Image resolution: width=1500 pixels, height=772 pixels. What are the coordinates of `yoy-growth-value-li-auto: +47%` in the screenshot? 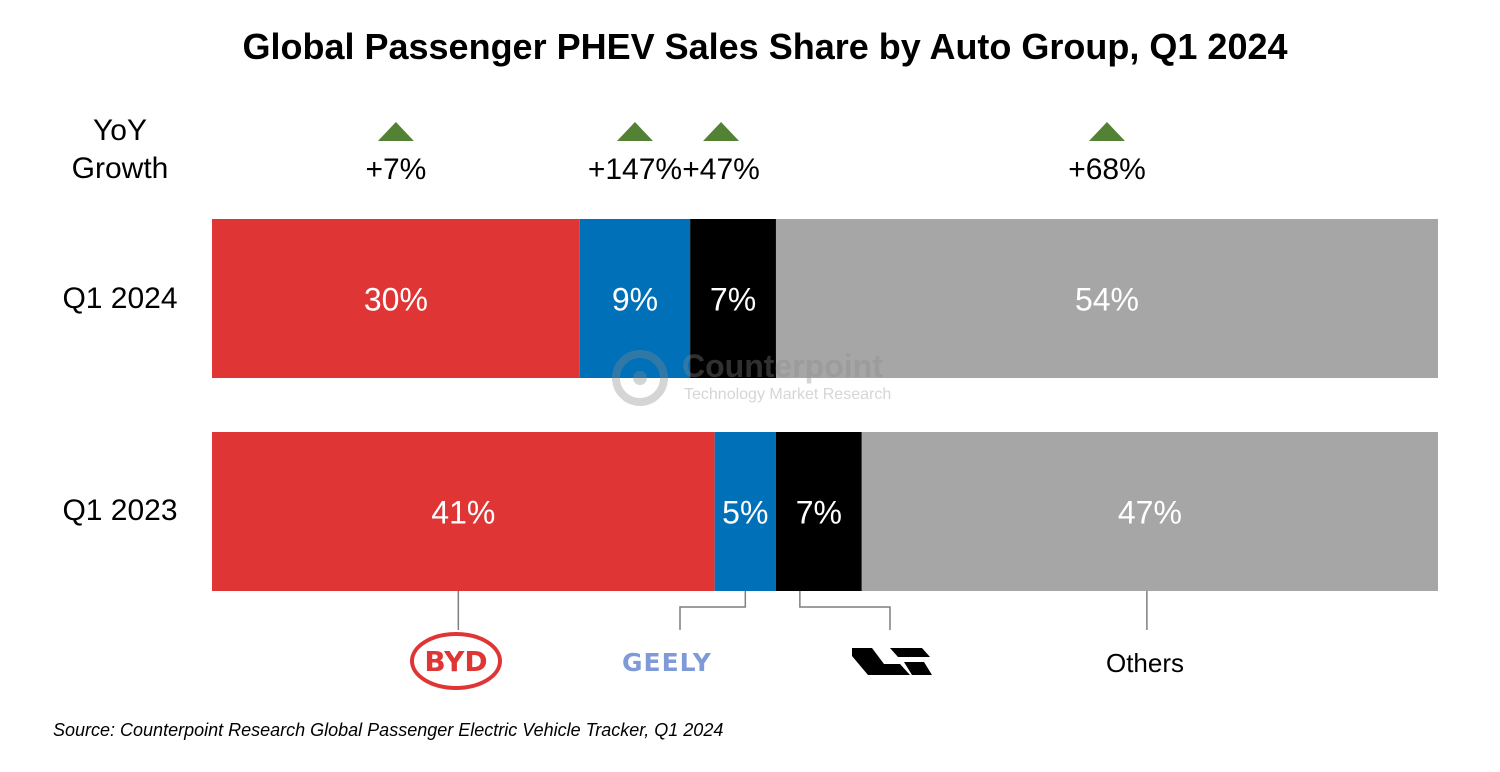 It's located at (721, 169).